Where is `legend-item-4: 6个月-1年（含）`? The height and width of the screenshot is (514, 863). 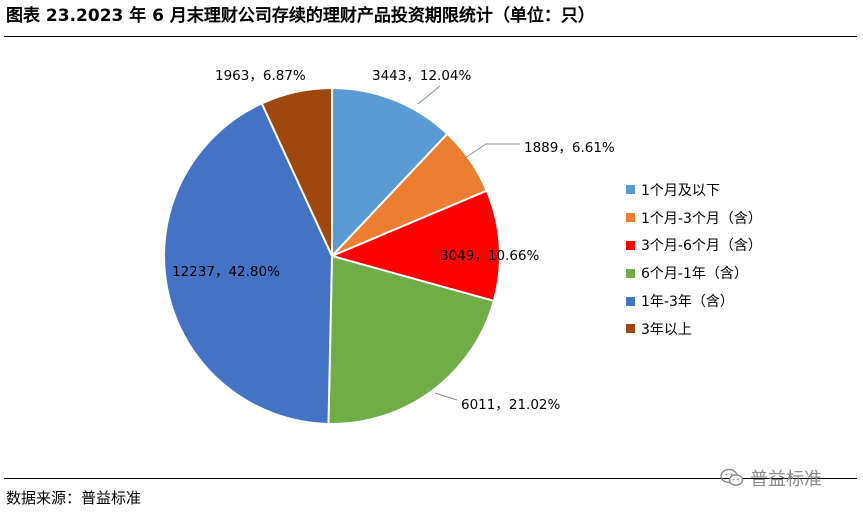 legend-item-4: 6个月-1年（含） is located at coordinates (694, 273).